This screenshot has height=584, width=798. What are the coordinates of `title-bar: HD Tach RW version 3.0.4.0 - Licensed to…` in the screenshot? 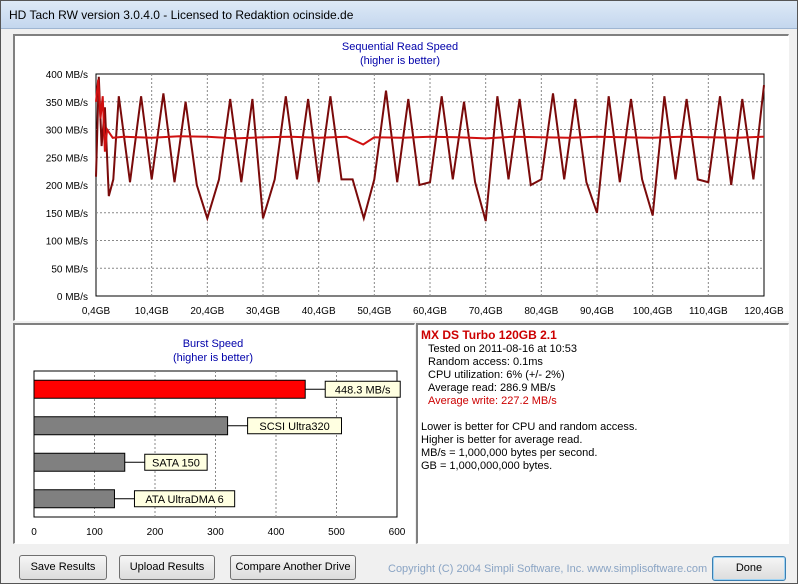 It's located at (399, 15).